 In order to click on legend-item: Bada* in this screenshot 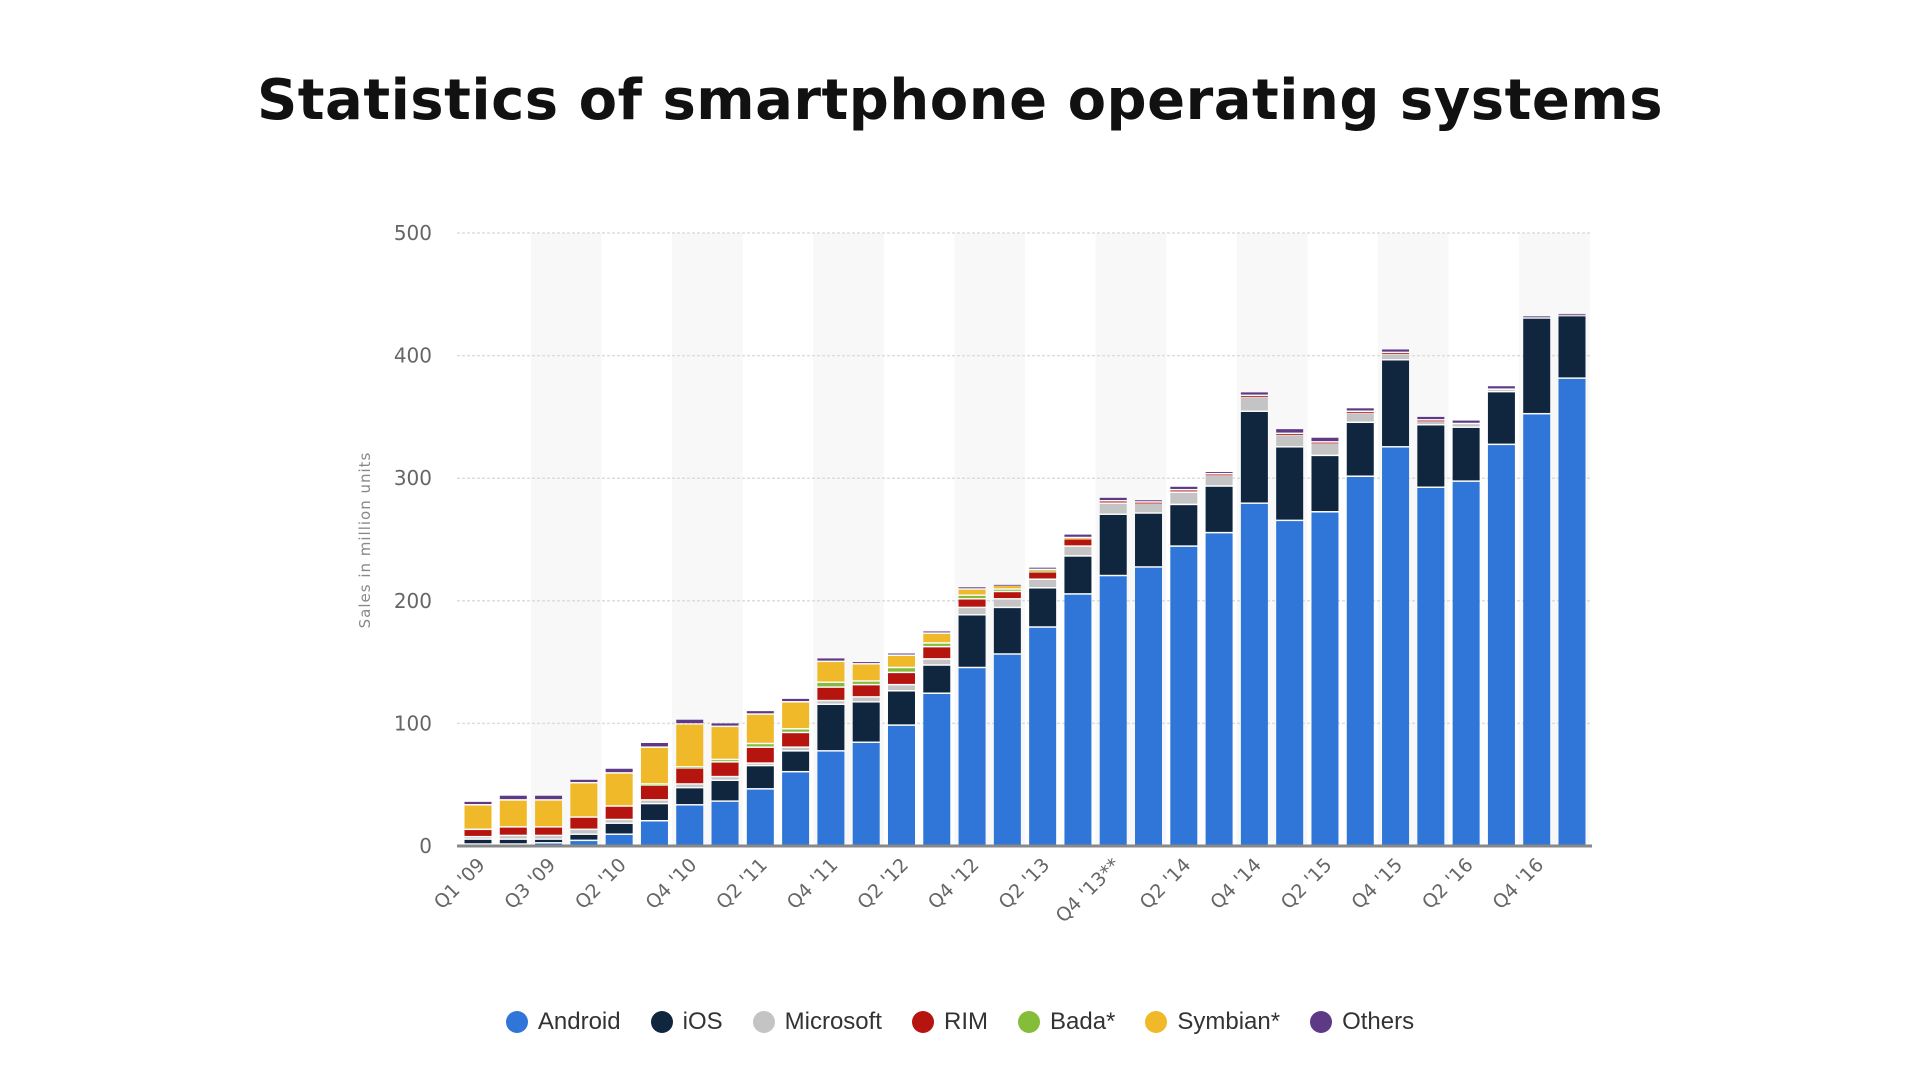, I will do `click(1066, 1022)`.